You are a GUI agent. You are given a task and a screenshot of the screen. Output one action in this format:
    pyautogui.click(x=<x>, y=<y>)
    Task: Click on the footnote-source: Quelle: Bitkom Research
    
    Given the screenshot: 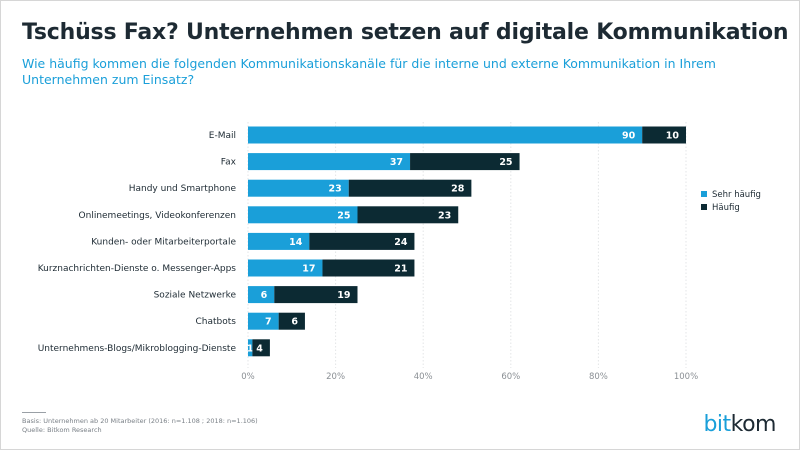 What is the action you would take?
    pyautogui.click(x=62, y=430)
    